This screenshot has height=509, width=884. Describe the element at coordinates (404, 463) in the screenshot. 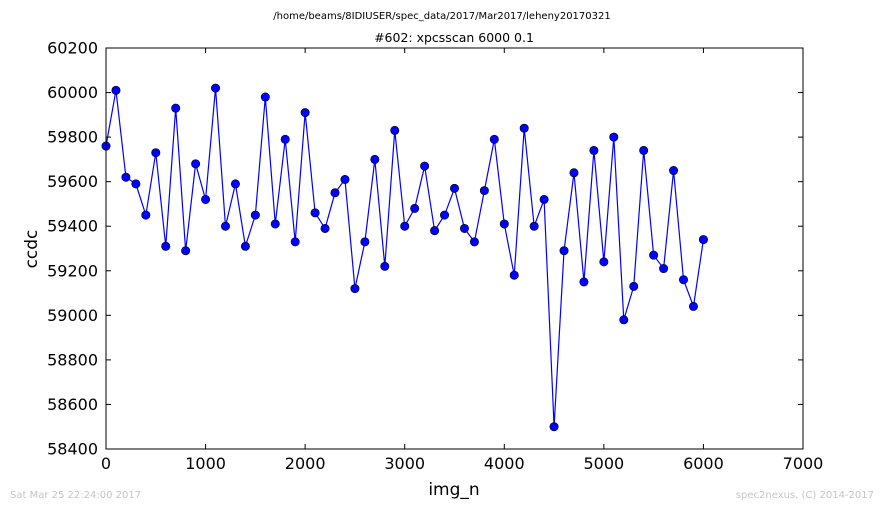

I see `x-tick-label: 3000` at that location.